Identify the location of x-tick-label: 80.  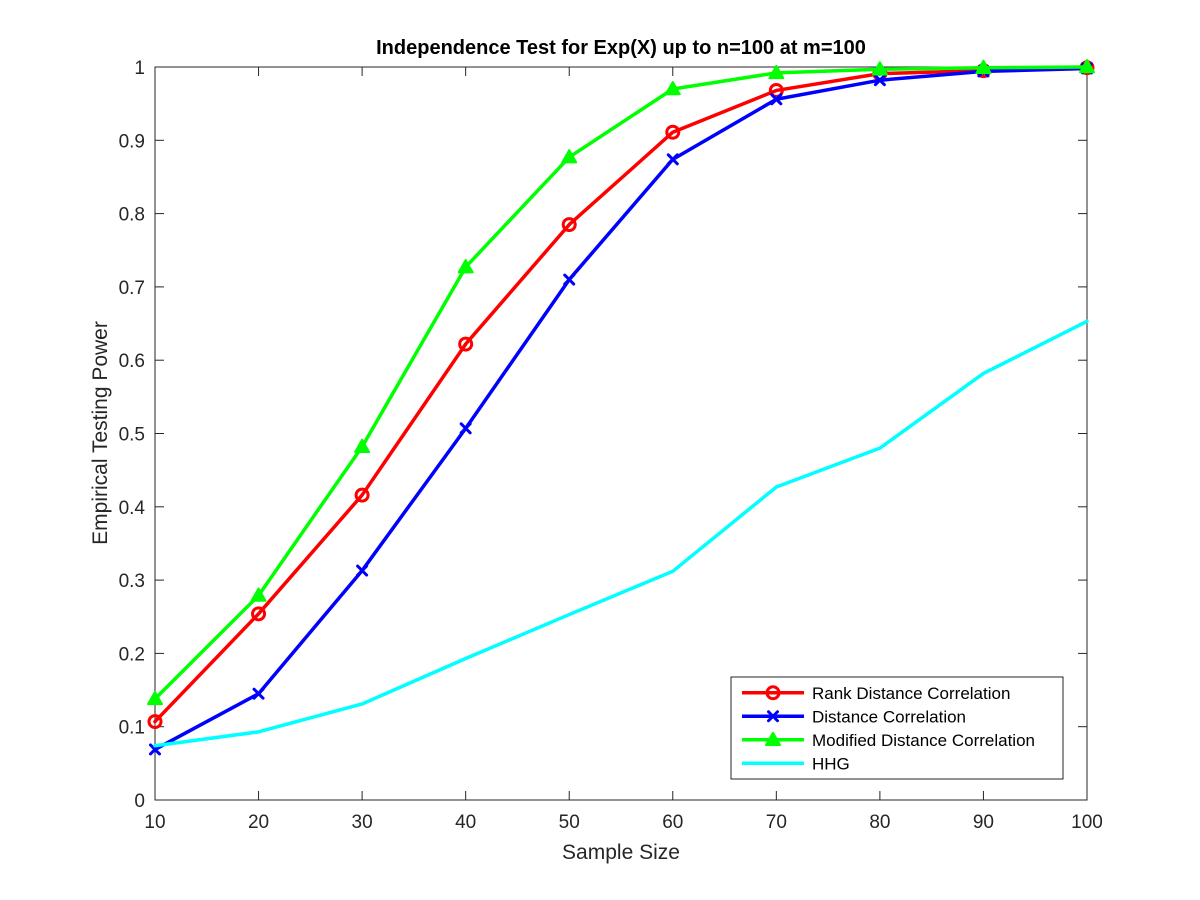
(879, 822).